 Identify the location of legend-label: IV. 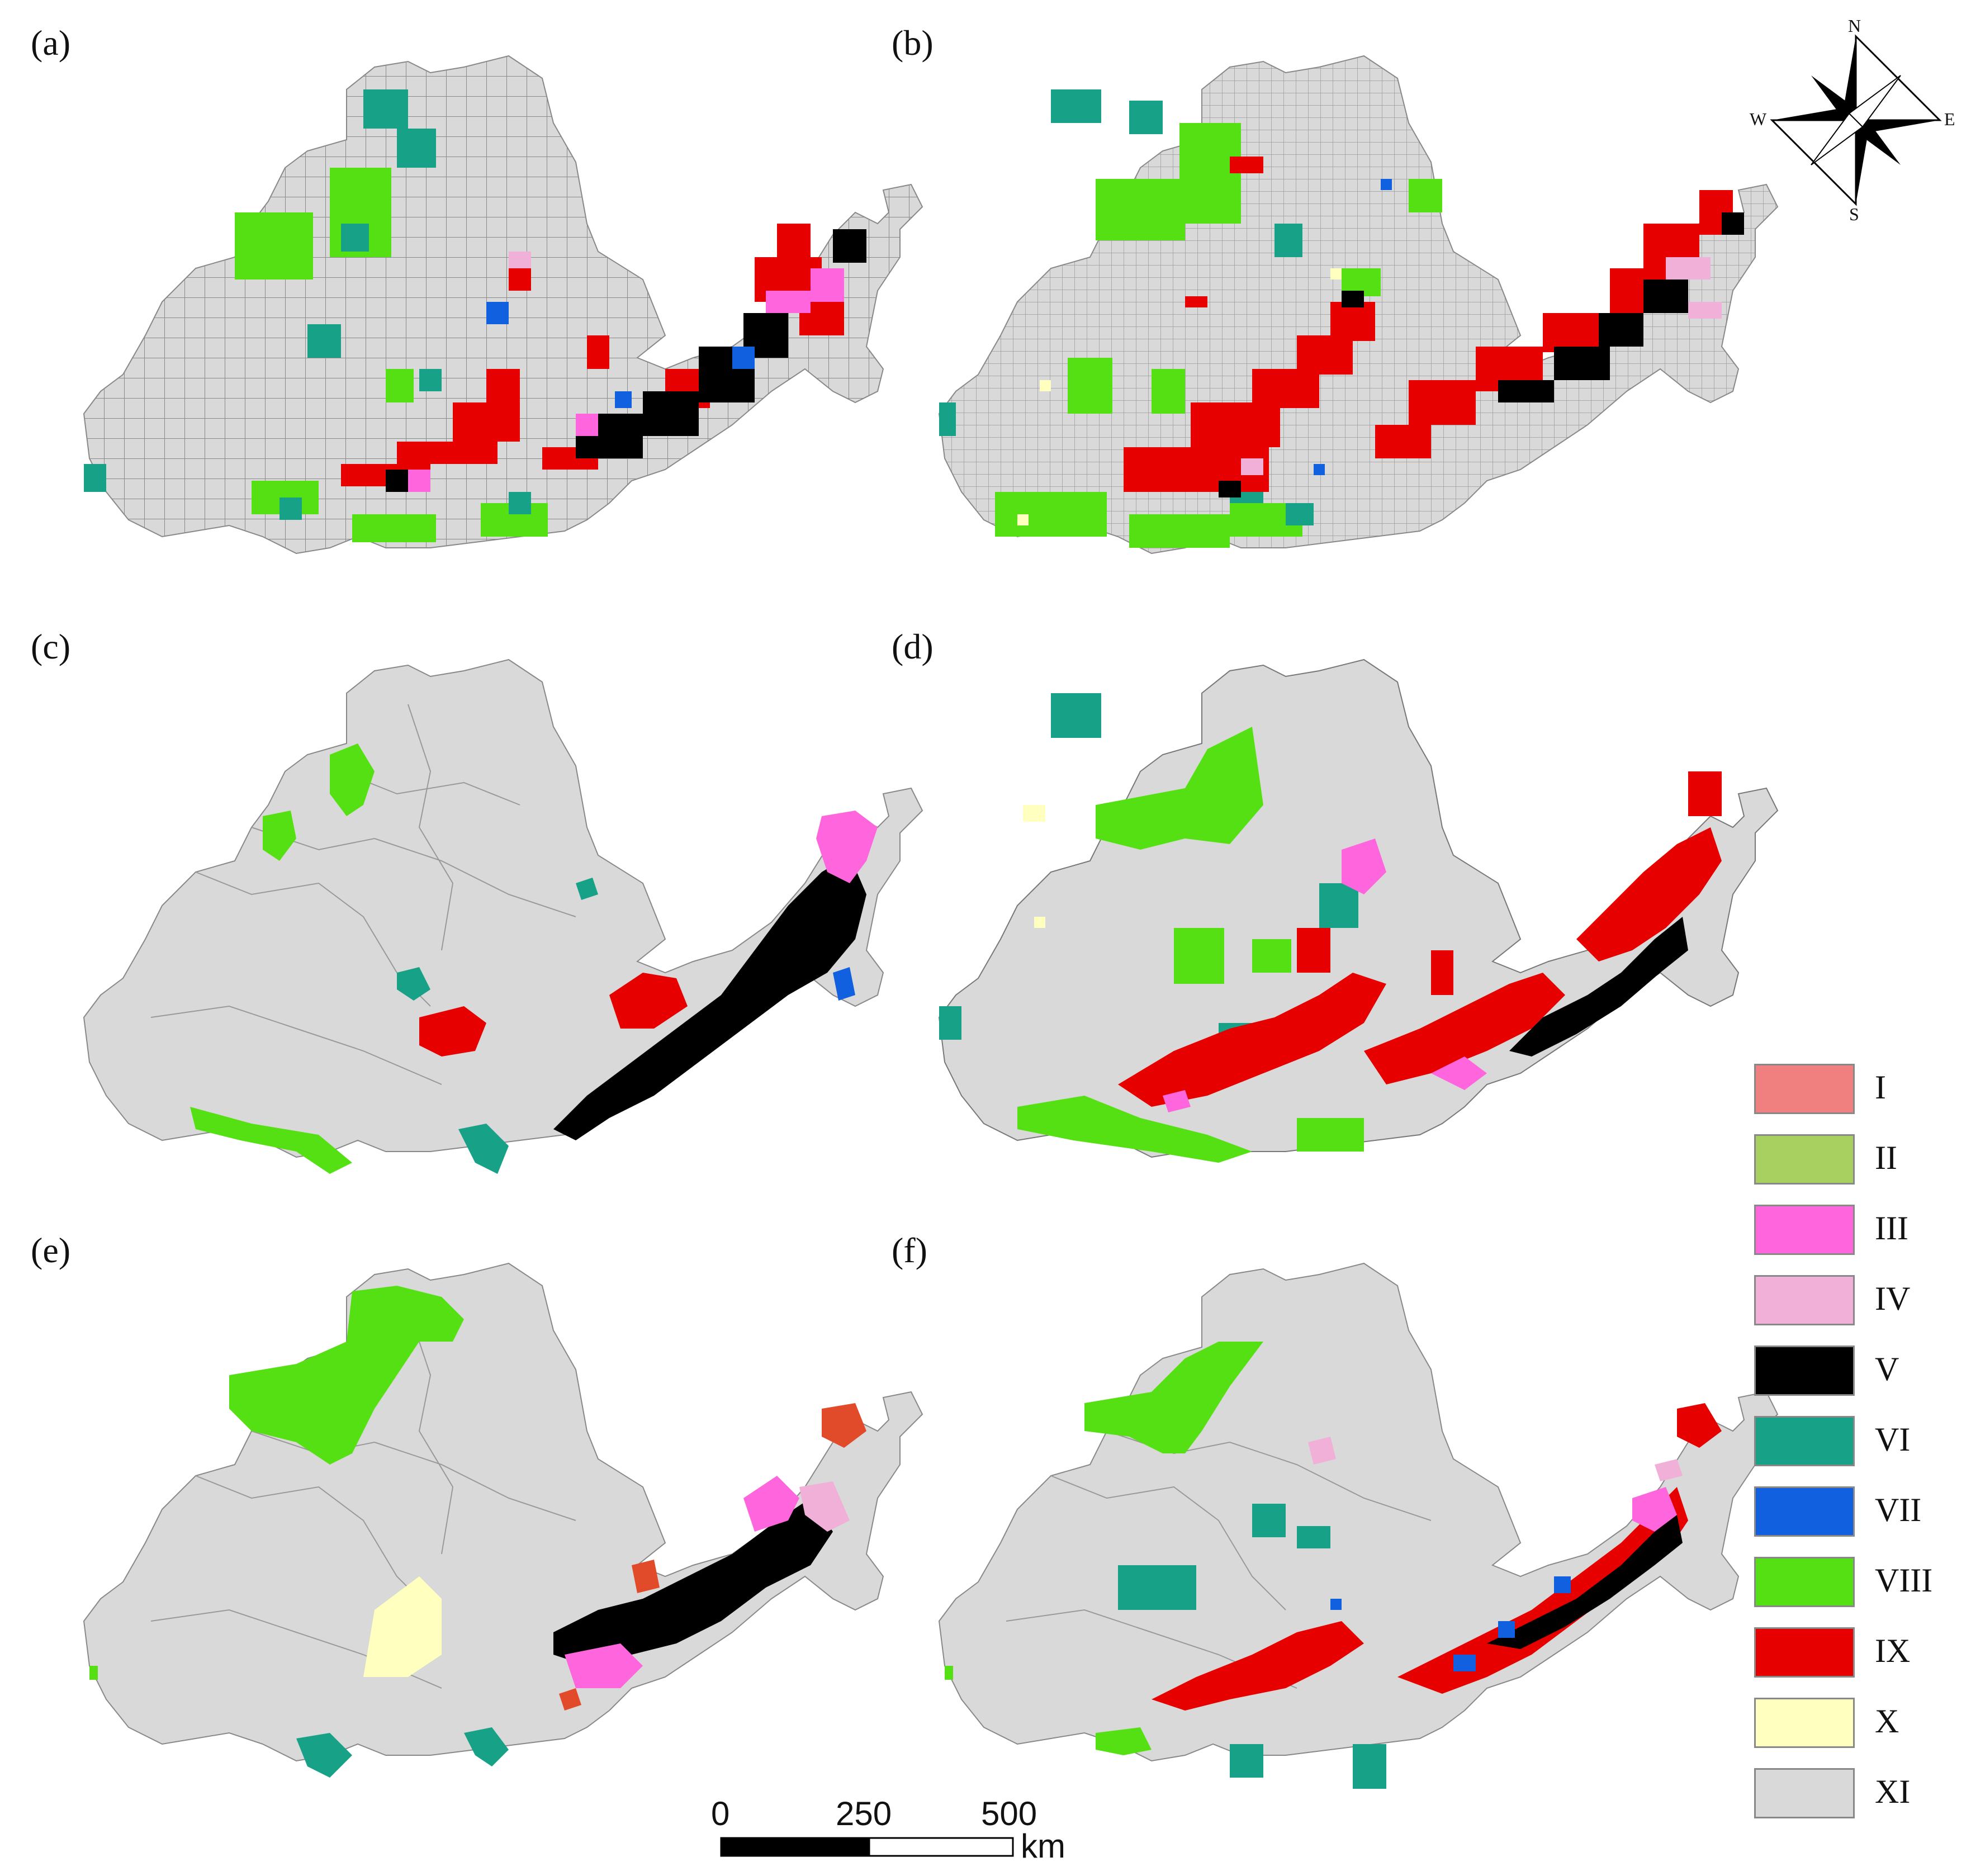
(1893, 1298).